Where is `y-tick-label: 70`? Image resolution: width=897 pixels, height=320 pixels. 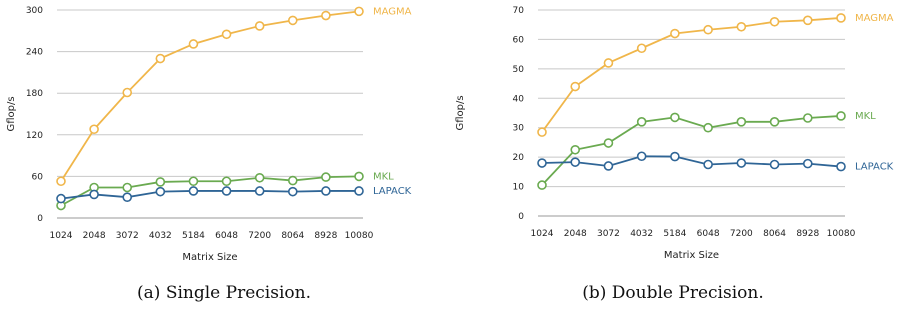 y-tick-label: 70 is located at coordinates (519, 11).